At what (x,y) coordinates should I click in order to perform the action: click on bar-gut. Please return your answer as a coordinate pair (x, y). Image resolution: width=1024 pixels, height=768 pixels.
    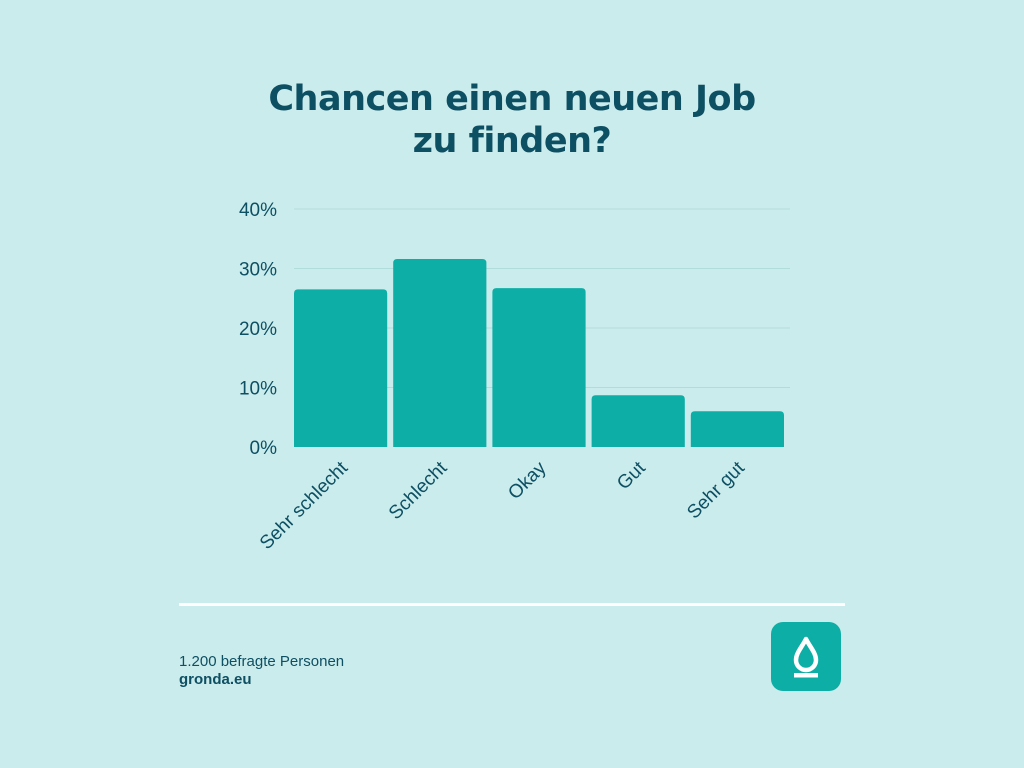
    Looking at the image, I should click on (638, 421).